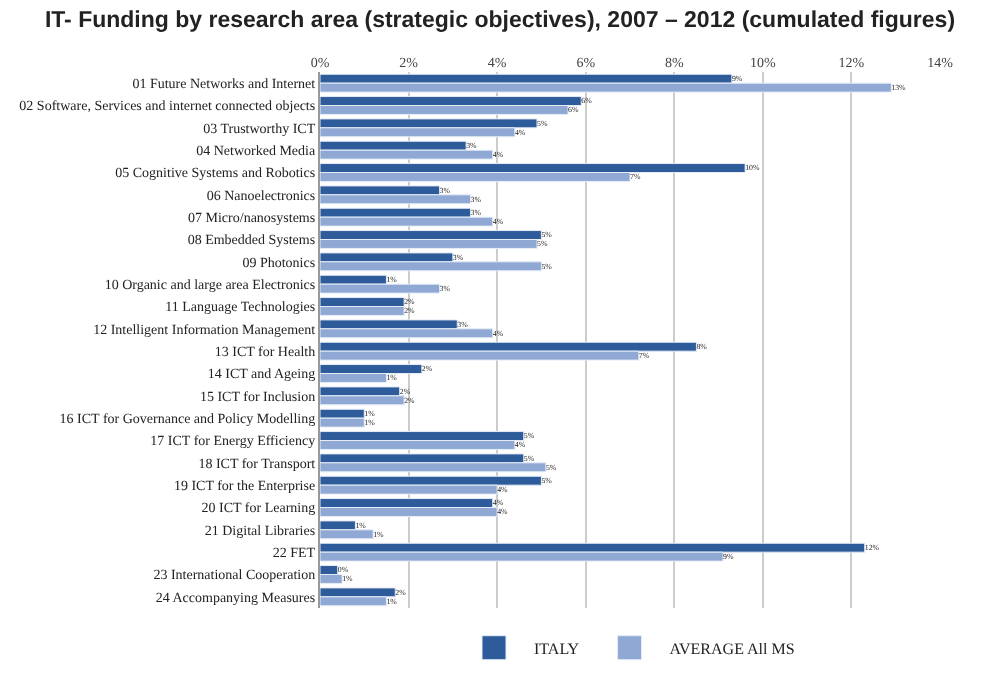 This screenshot has height=696, width=1000. What do you see at coordinates (732, 648) in the screenshot?
I see `legend-label: AVERAGE All MS` at bounding box center [732, 648].